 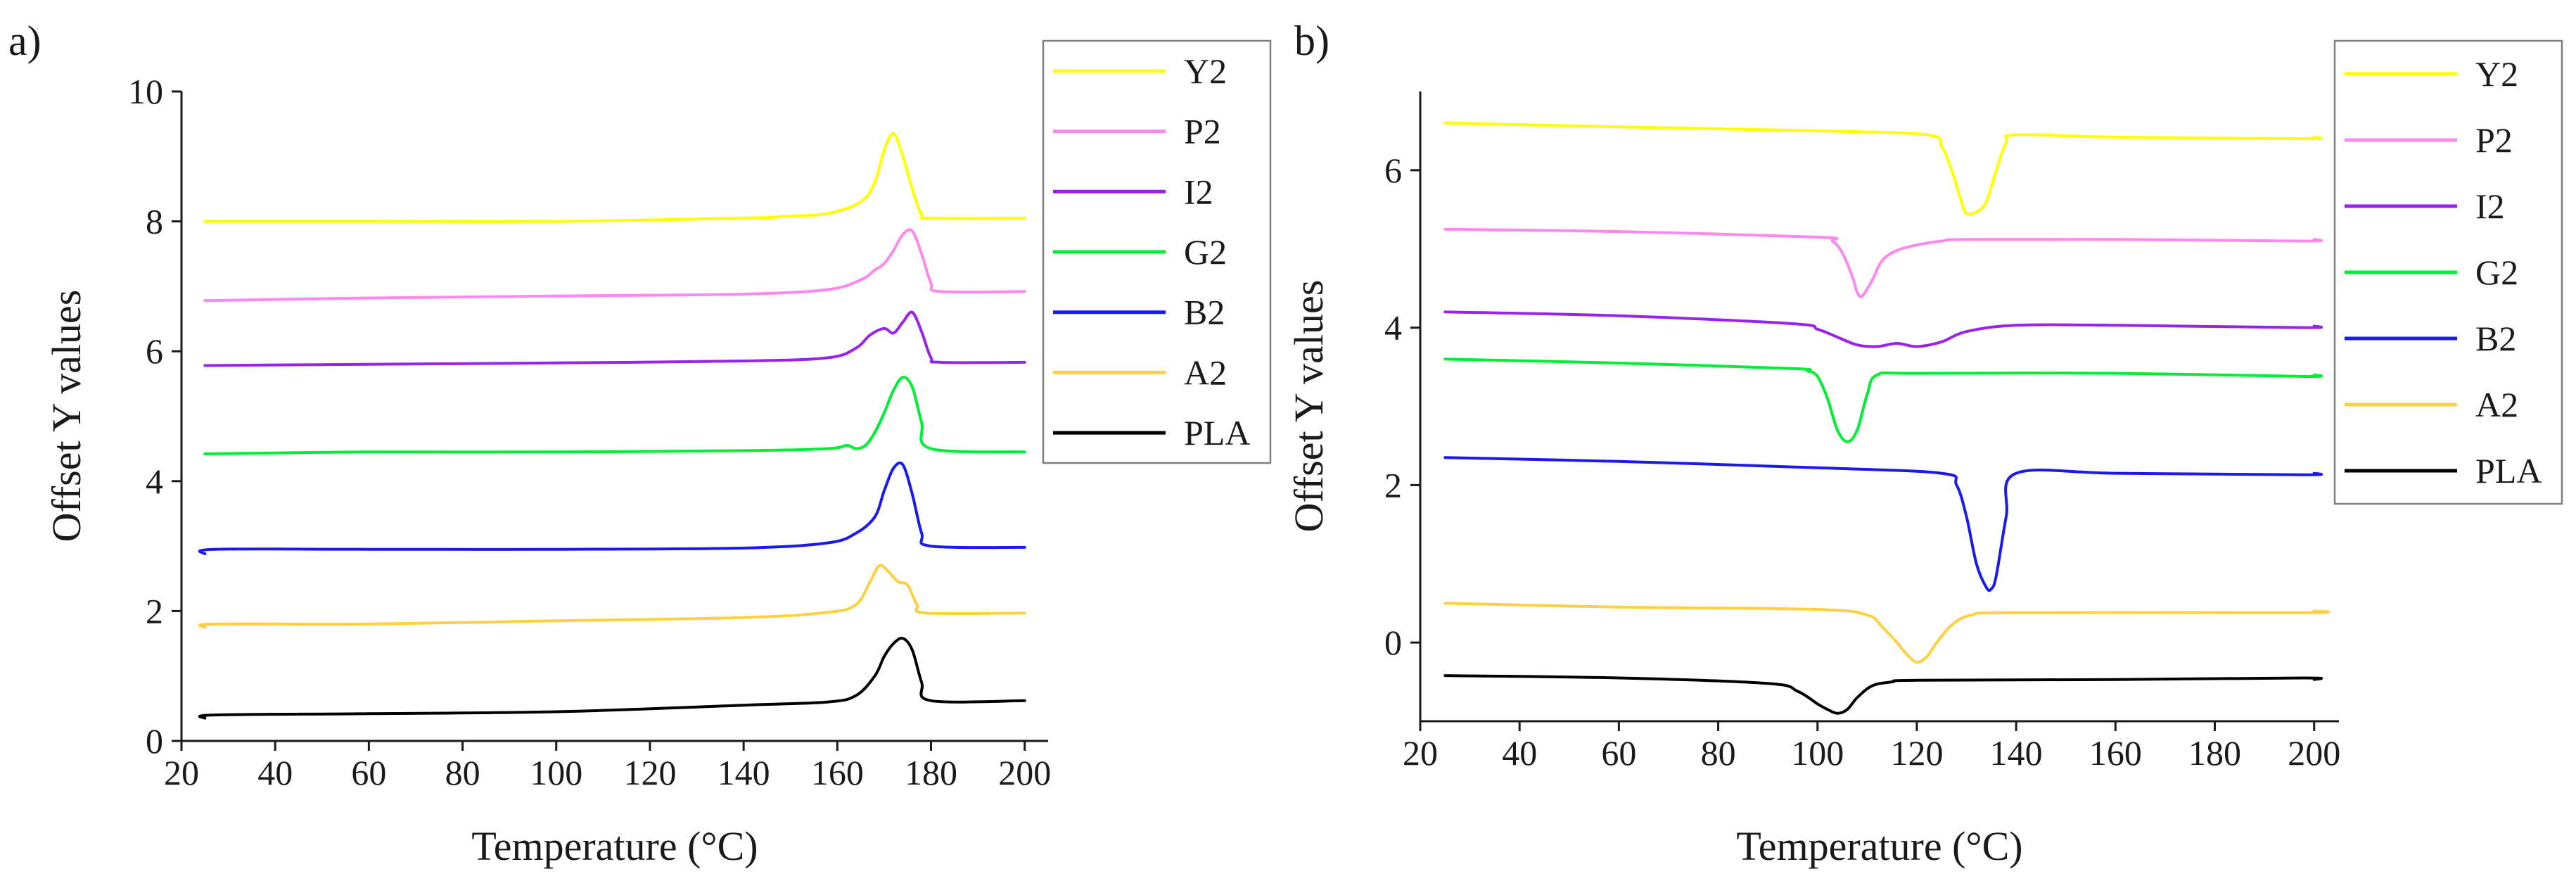 What do you see at coordinates (614, 177) in the screenshot?
I see `panel-a-series-y2` at bounding box center [614, 177].